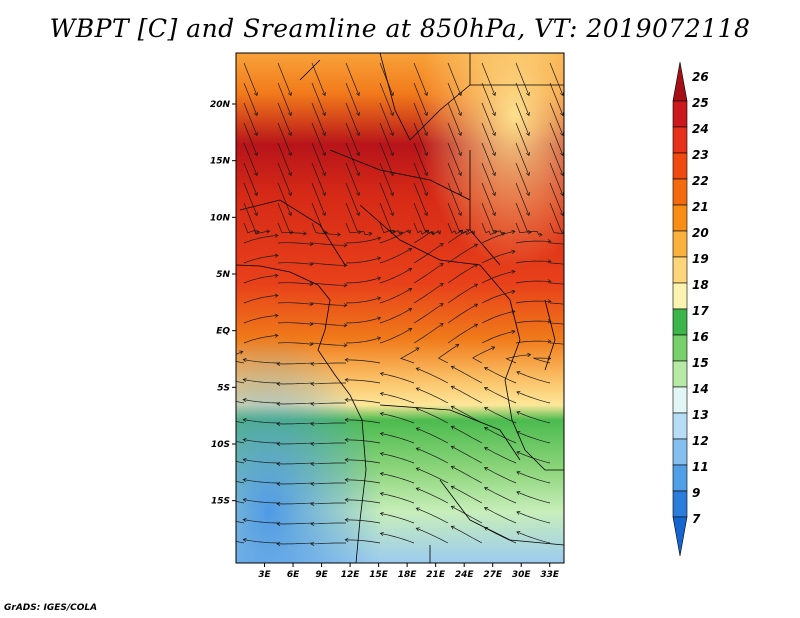 This screenshot has width=800, height=618. Describe the element at coordinates (379, 575) in the screenshot. I see `x-tick-label: 15E` at that location.